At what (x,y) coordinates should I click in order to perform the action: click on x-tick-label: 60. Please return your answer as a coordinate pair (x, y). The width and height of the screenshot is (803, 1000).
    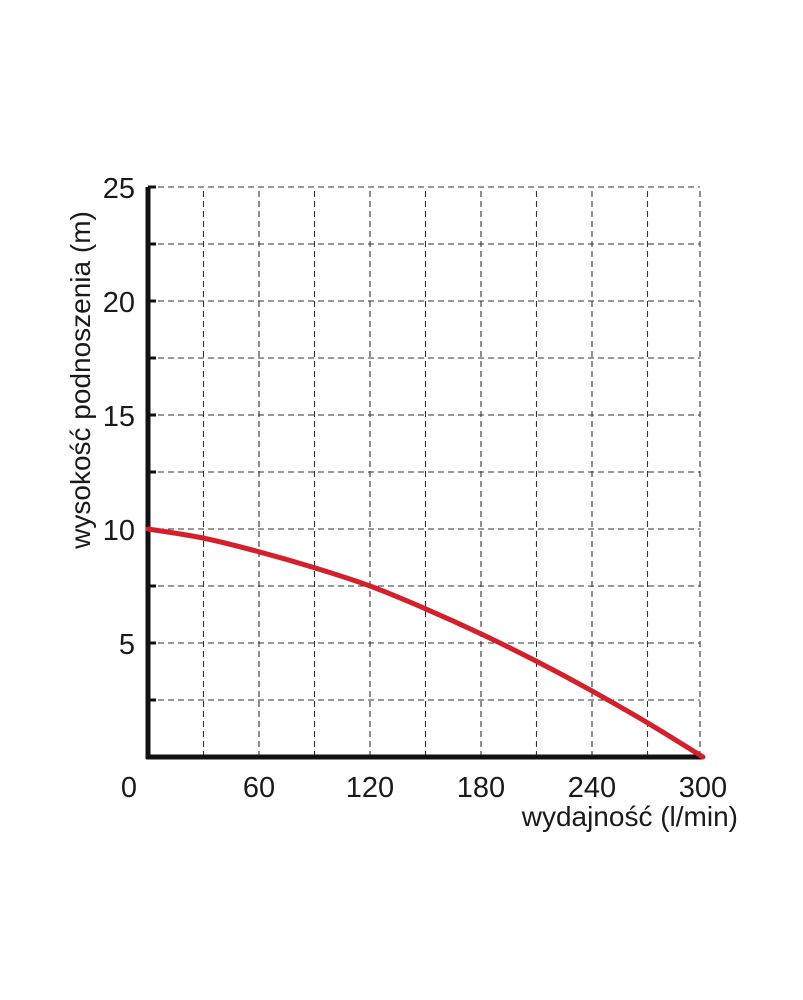
    Looking at the image, I should click on (259, 788).